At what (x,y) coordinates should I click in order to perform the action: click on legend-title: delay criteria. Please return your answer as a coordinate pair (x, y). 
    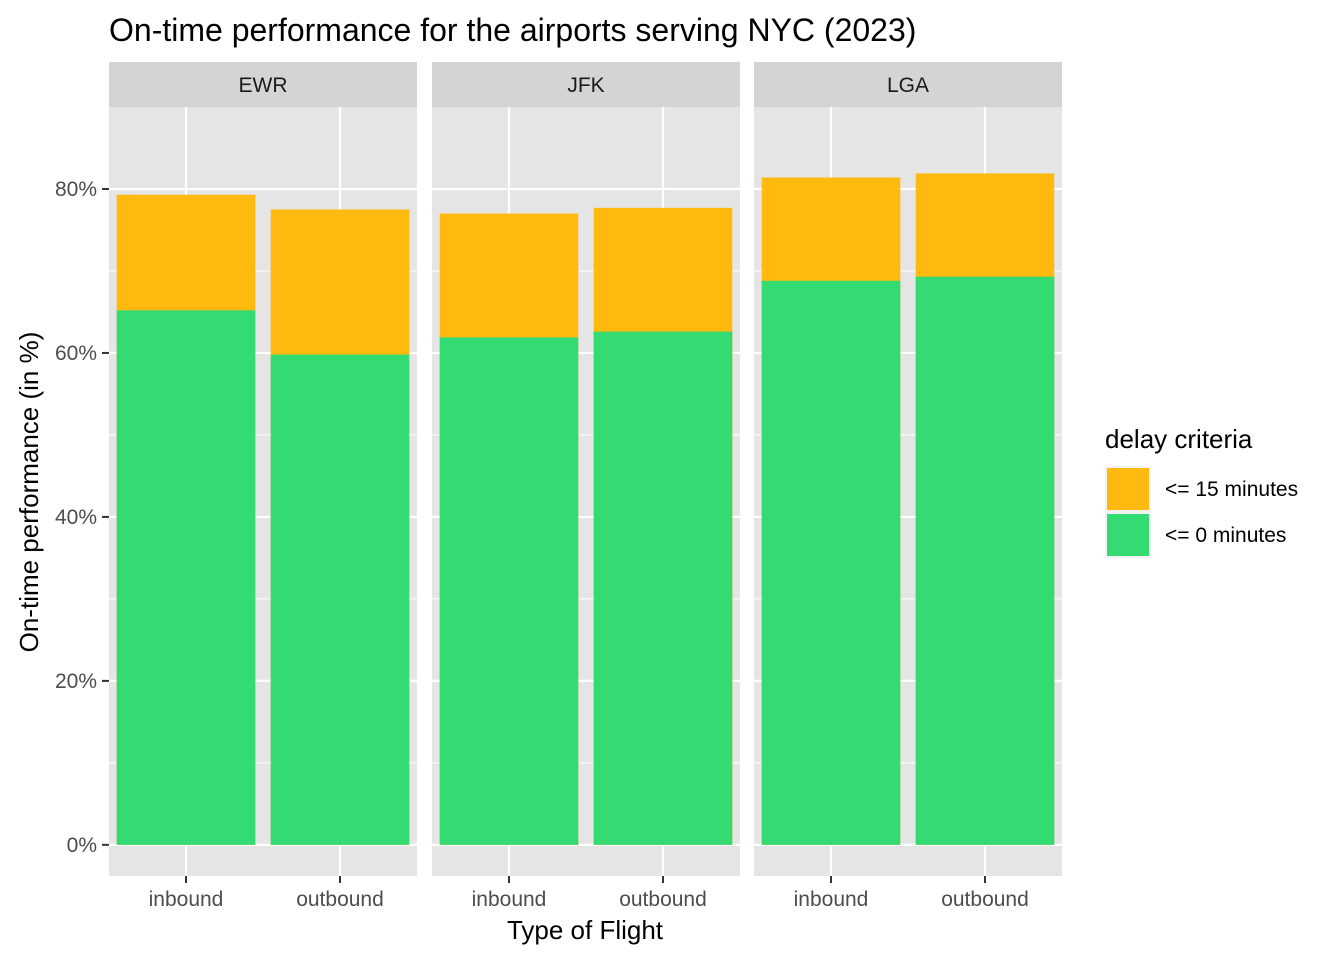
    Looking at the image, I should click on (1179, 439).